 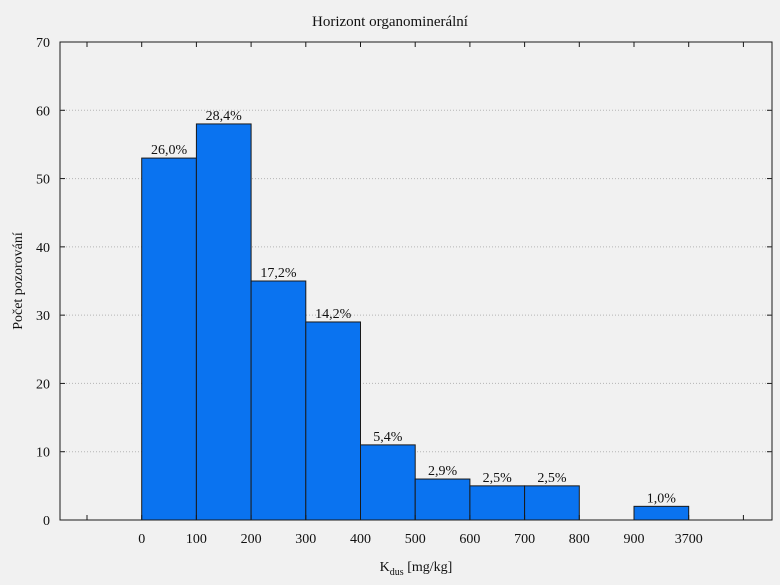 I want to click on y-tick-label: 50, so click(x=43, y=180).